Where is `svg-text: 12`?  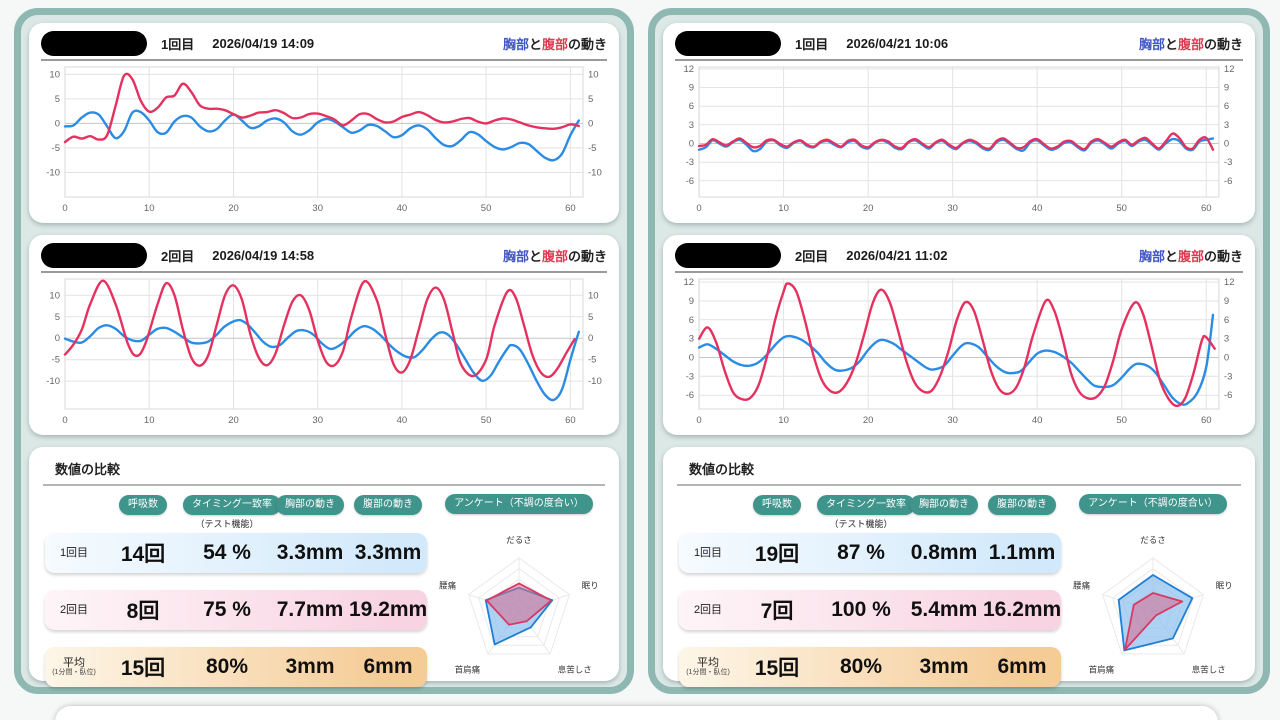 svg-text: 12 is located at coordinates (1229, 282).